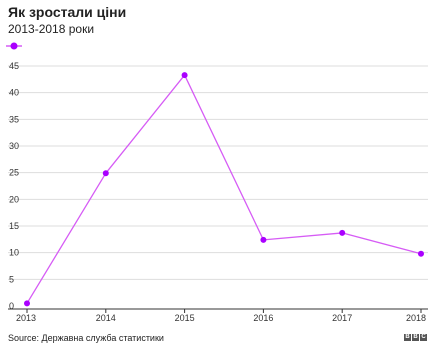 This screenshot has height=347, width=433. I want to click on chart-subtitle: 2013-2018 роки, so click(51, 29).